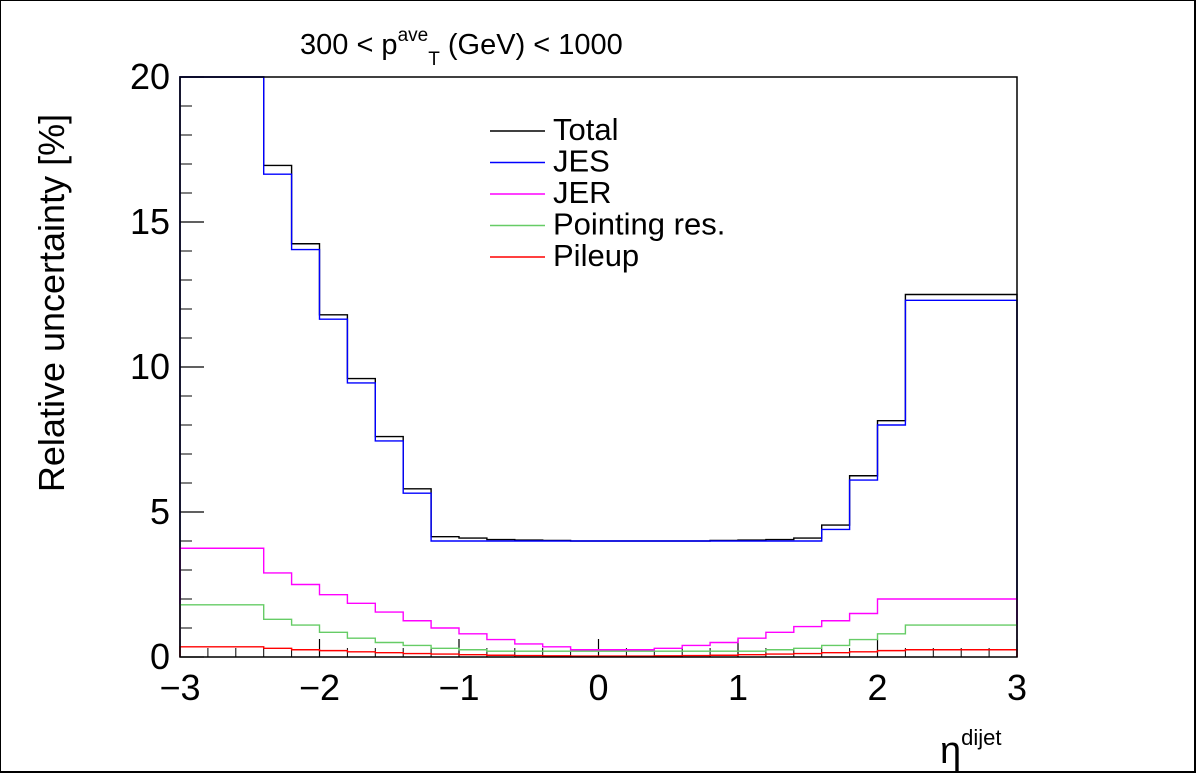 The height and width of the screenshot is (775, 1198). I want to click on legend-label: JER, so click(582, 192).